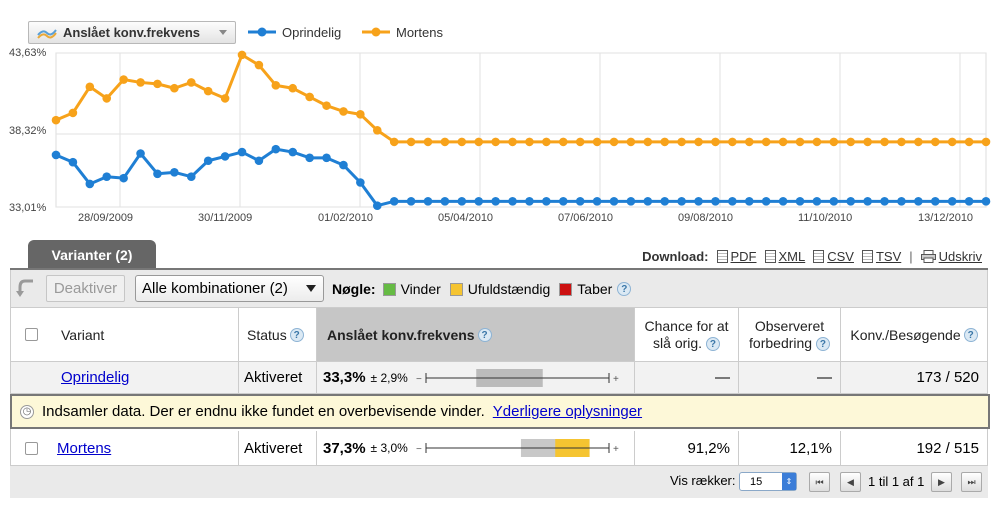  I want to click on first-page-button: ⏮, so click(819, 482).